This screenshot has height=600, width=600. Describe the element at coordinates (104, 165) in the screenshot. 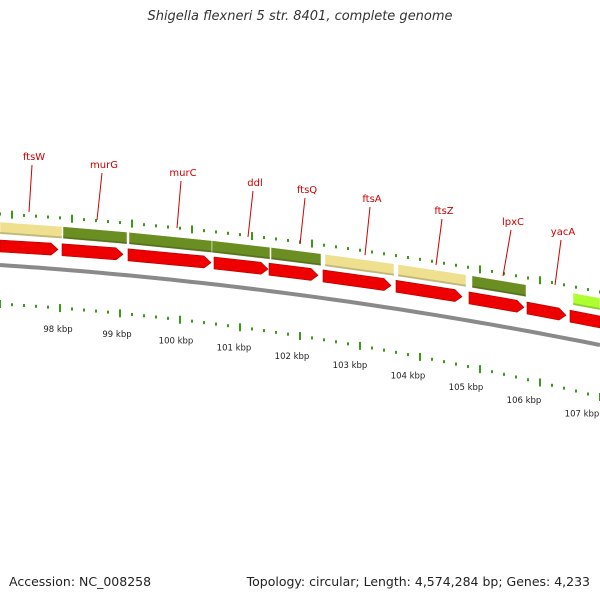

I see `gene-label-murG: murG` at that location.